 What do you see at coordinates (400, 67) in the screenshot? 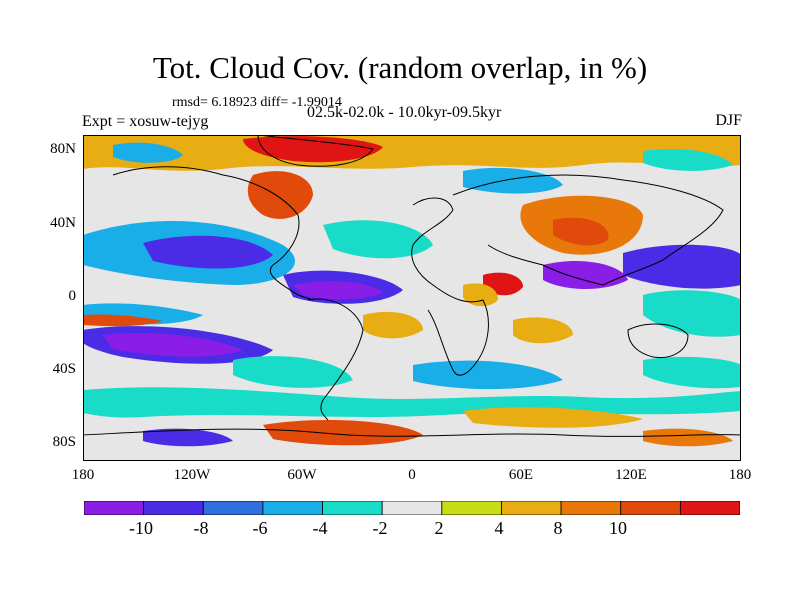
I see `map-title: Tot. Cloud Cov. (random overlap, in %)` at bounding box center [400, 67].